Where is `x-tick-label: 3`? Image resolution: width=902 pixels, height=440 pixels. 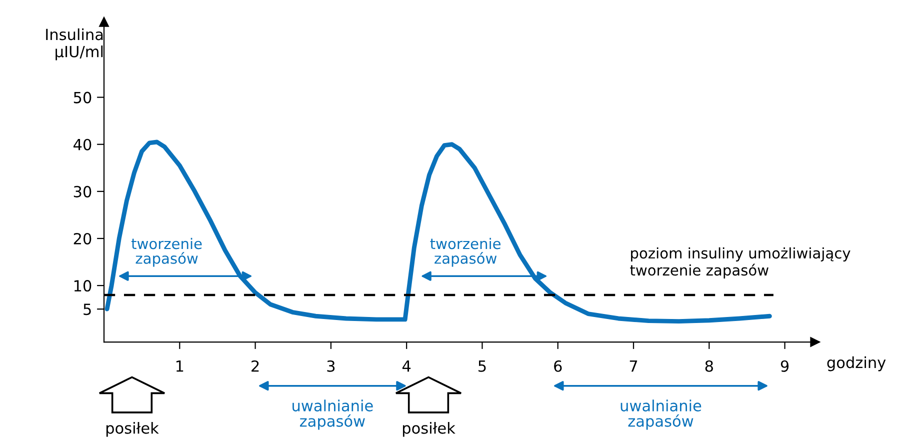
x-tick-label: 3 is located at coordinates (331, 366).